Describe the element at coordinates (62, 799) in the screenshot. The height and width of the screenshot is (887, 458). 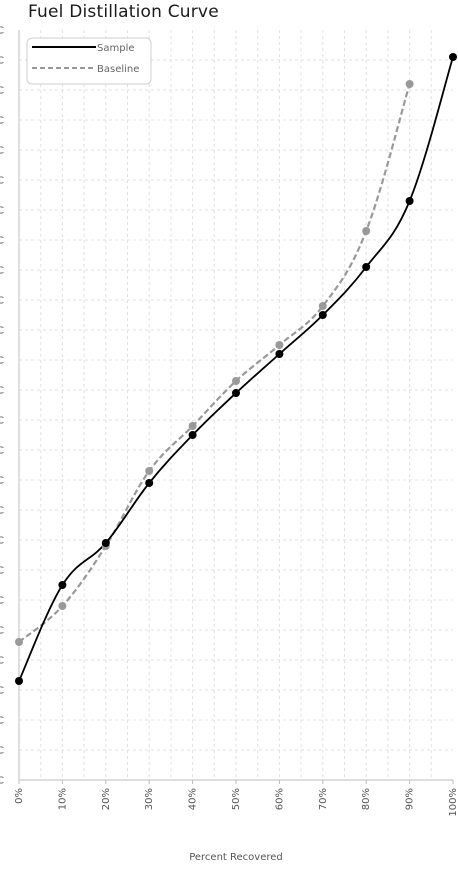
I see `x-tick-label: 10%` at that location.